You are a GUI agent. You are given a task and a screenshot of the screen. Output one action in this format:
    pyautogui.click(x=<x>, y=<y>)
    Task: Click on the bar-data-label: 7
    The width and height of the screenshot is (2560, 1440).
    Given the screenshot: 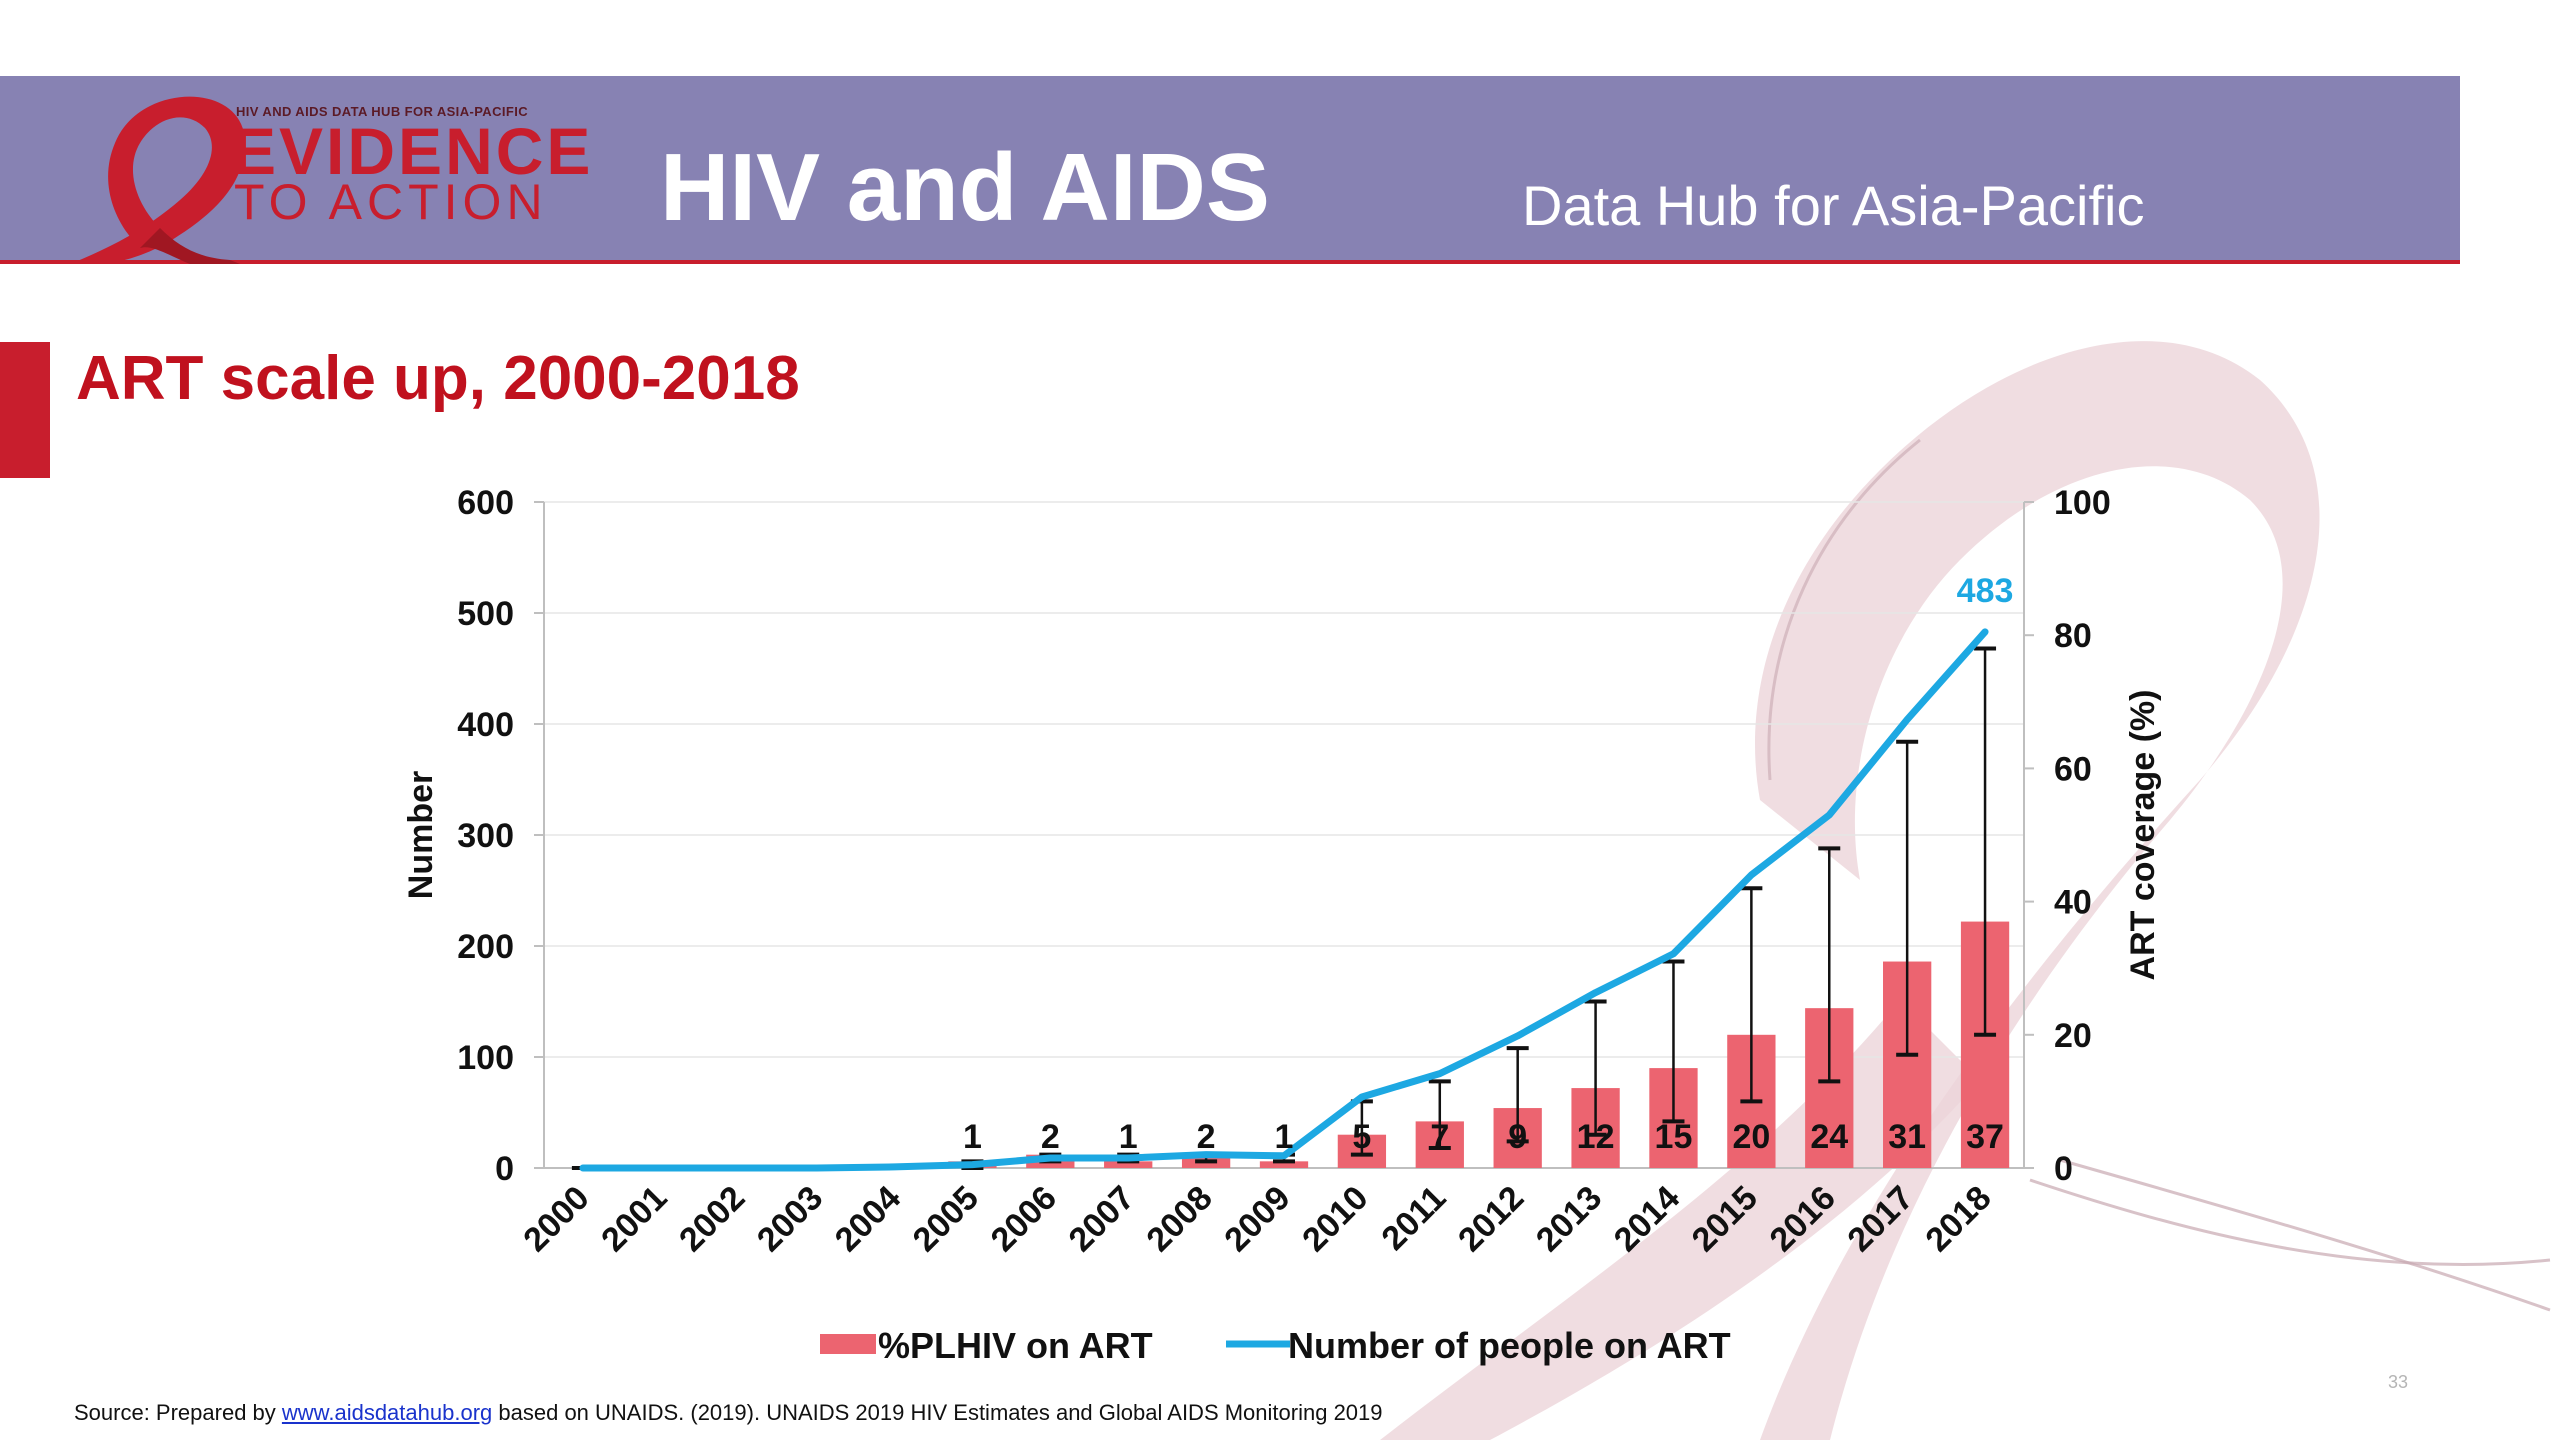 What is the action you would take?
    pyautogui.click(x=1439, y=1137)
    